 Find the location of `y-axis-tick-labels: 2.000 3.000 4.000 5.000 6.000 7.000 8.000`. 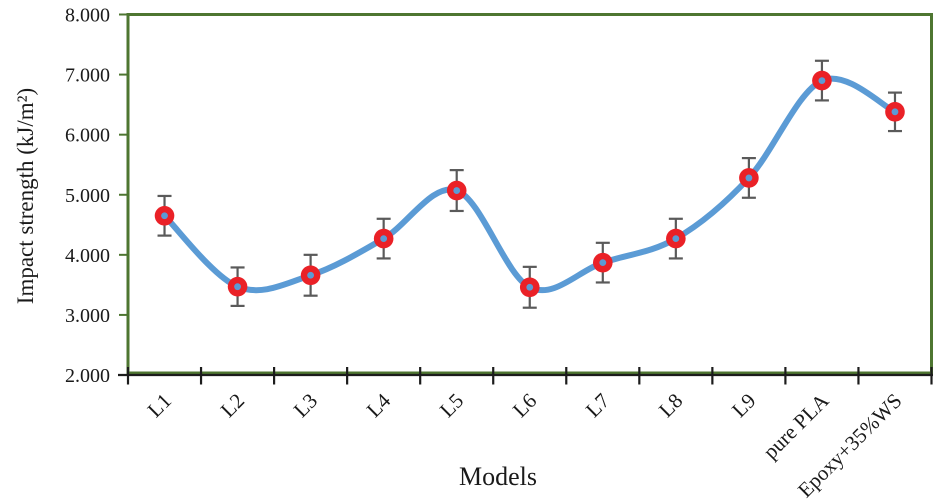

y-axis-tick-labels: 2.000 3.000 4.000 5.000 6.000 7.000 8.000 is located at coordinates (87, 196).